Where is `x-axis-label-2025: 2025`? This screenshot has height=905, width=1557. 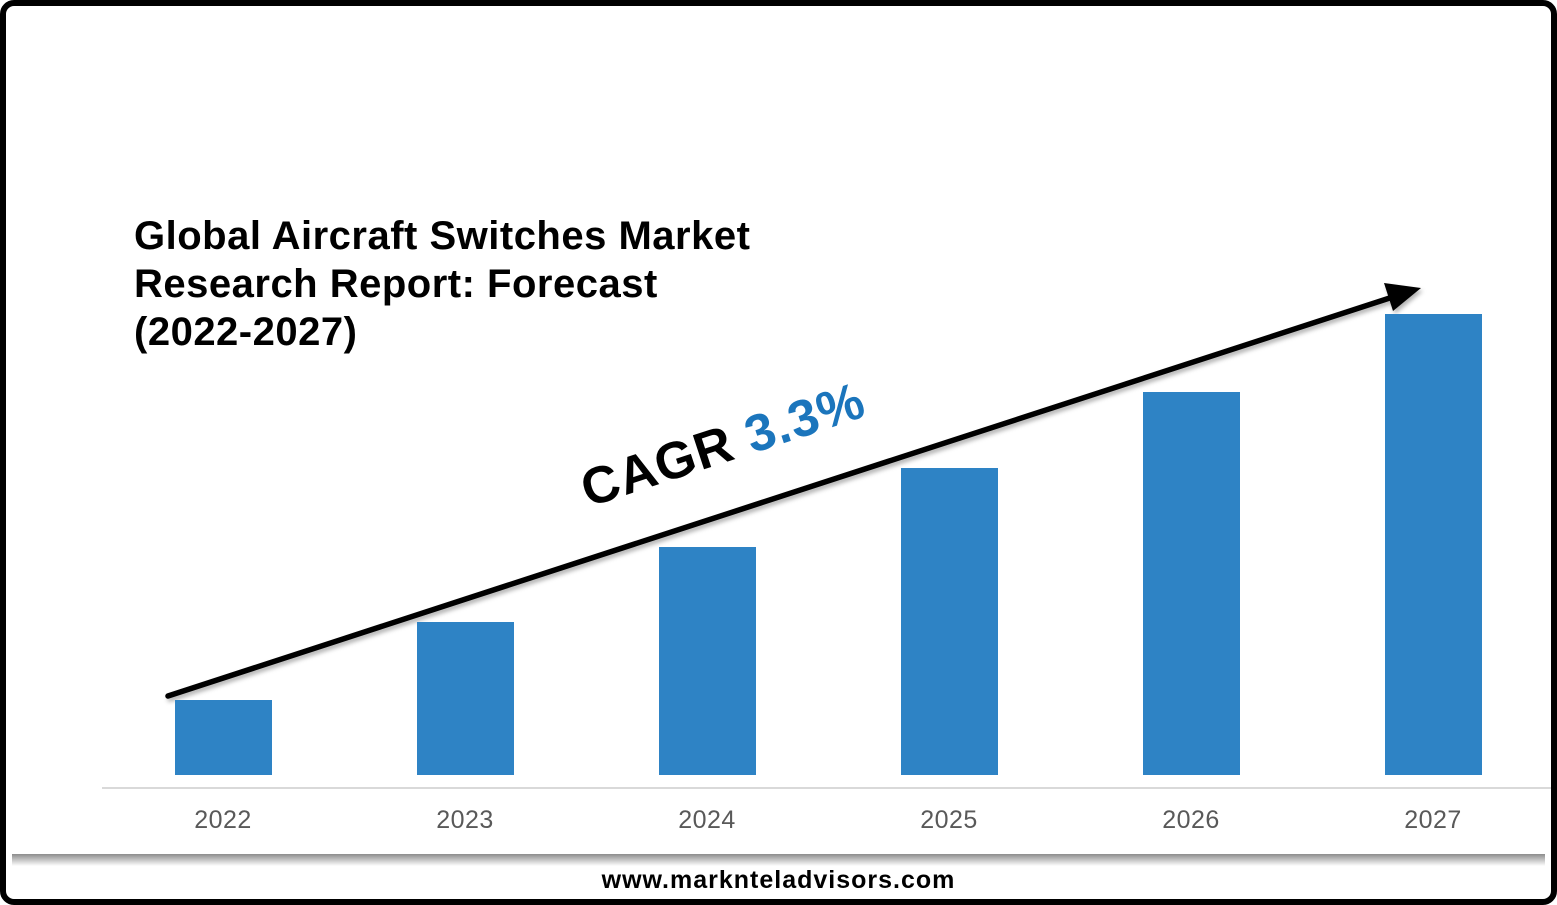
x-axis-label-2025: 2025 is located at coordinates (949, 820).